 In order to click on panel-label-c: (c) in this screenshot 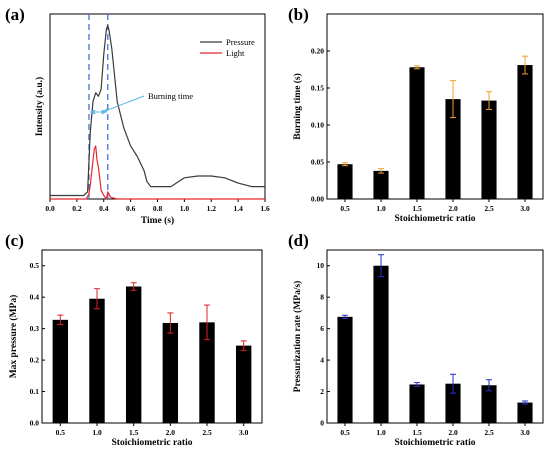, I will do `click(14, 240)`.